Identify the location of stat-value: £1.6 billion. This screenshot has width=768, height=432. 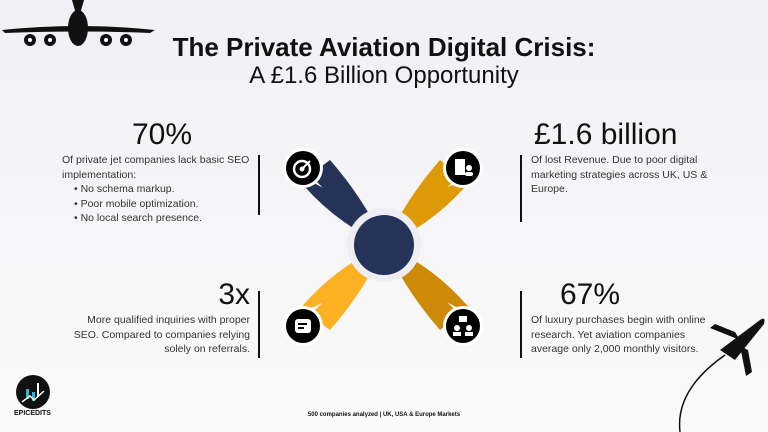
(606, 134).